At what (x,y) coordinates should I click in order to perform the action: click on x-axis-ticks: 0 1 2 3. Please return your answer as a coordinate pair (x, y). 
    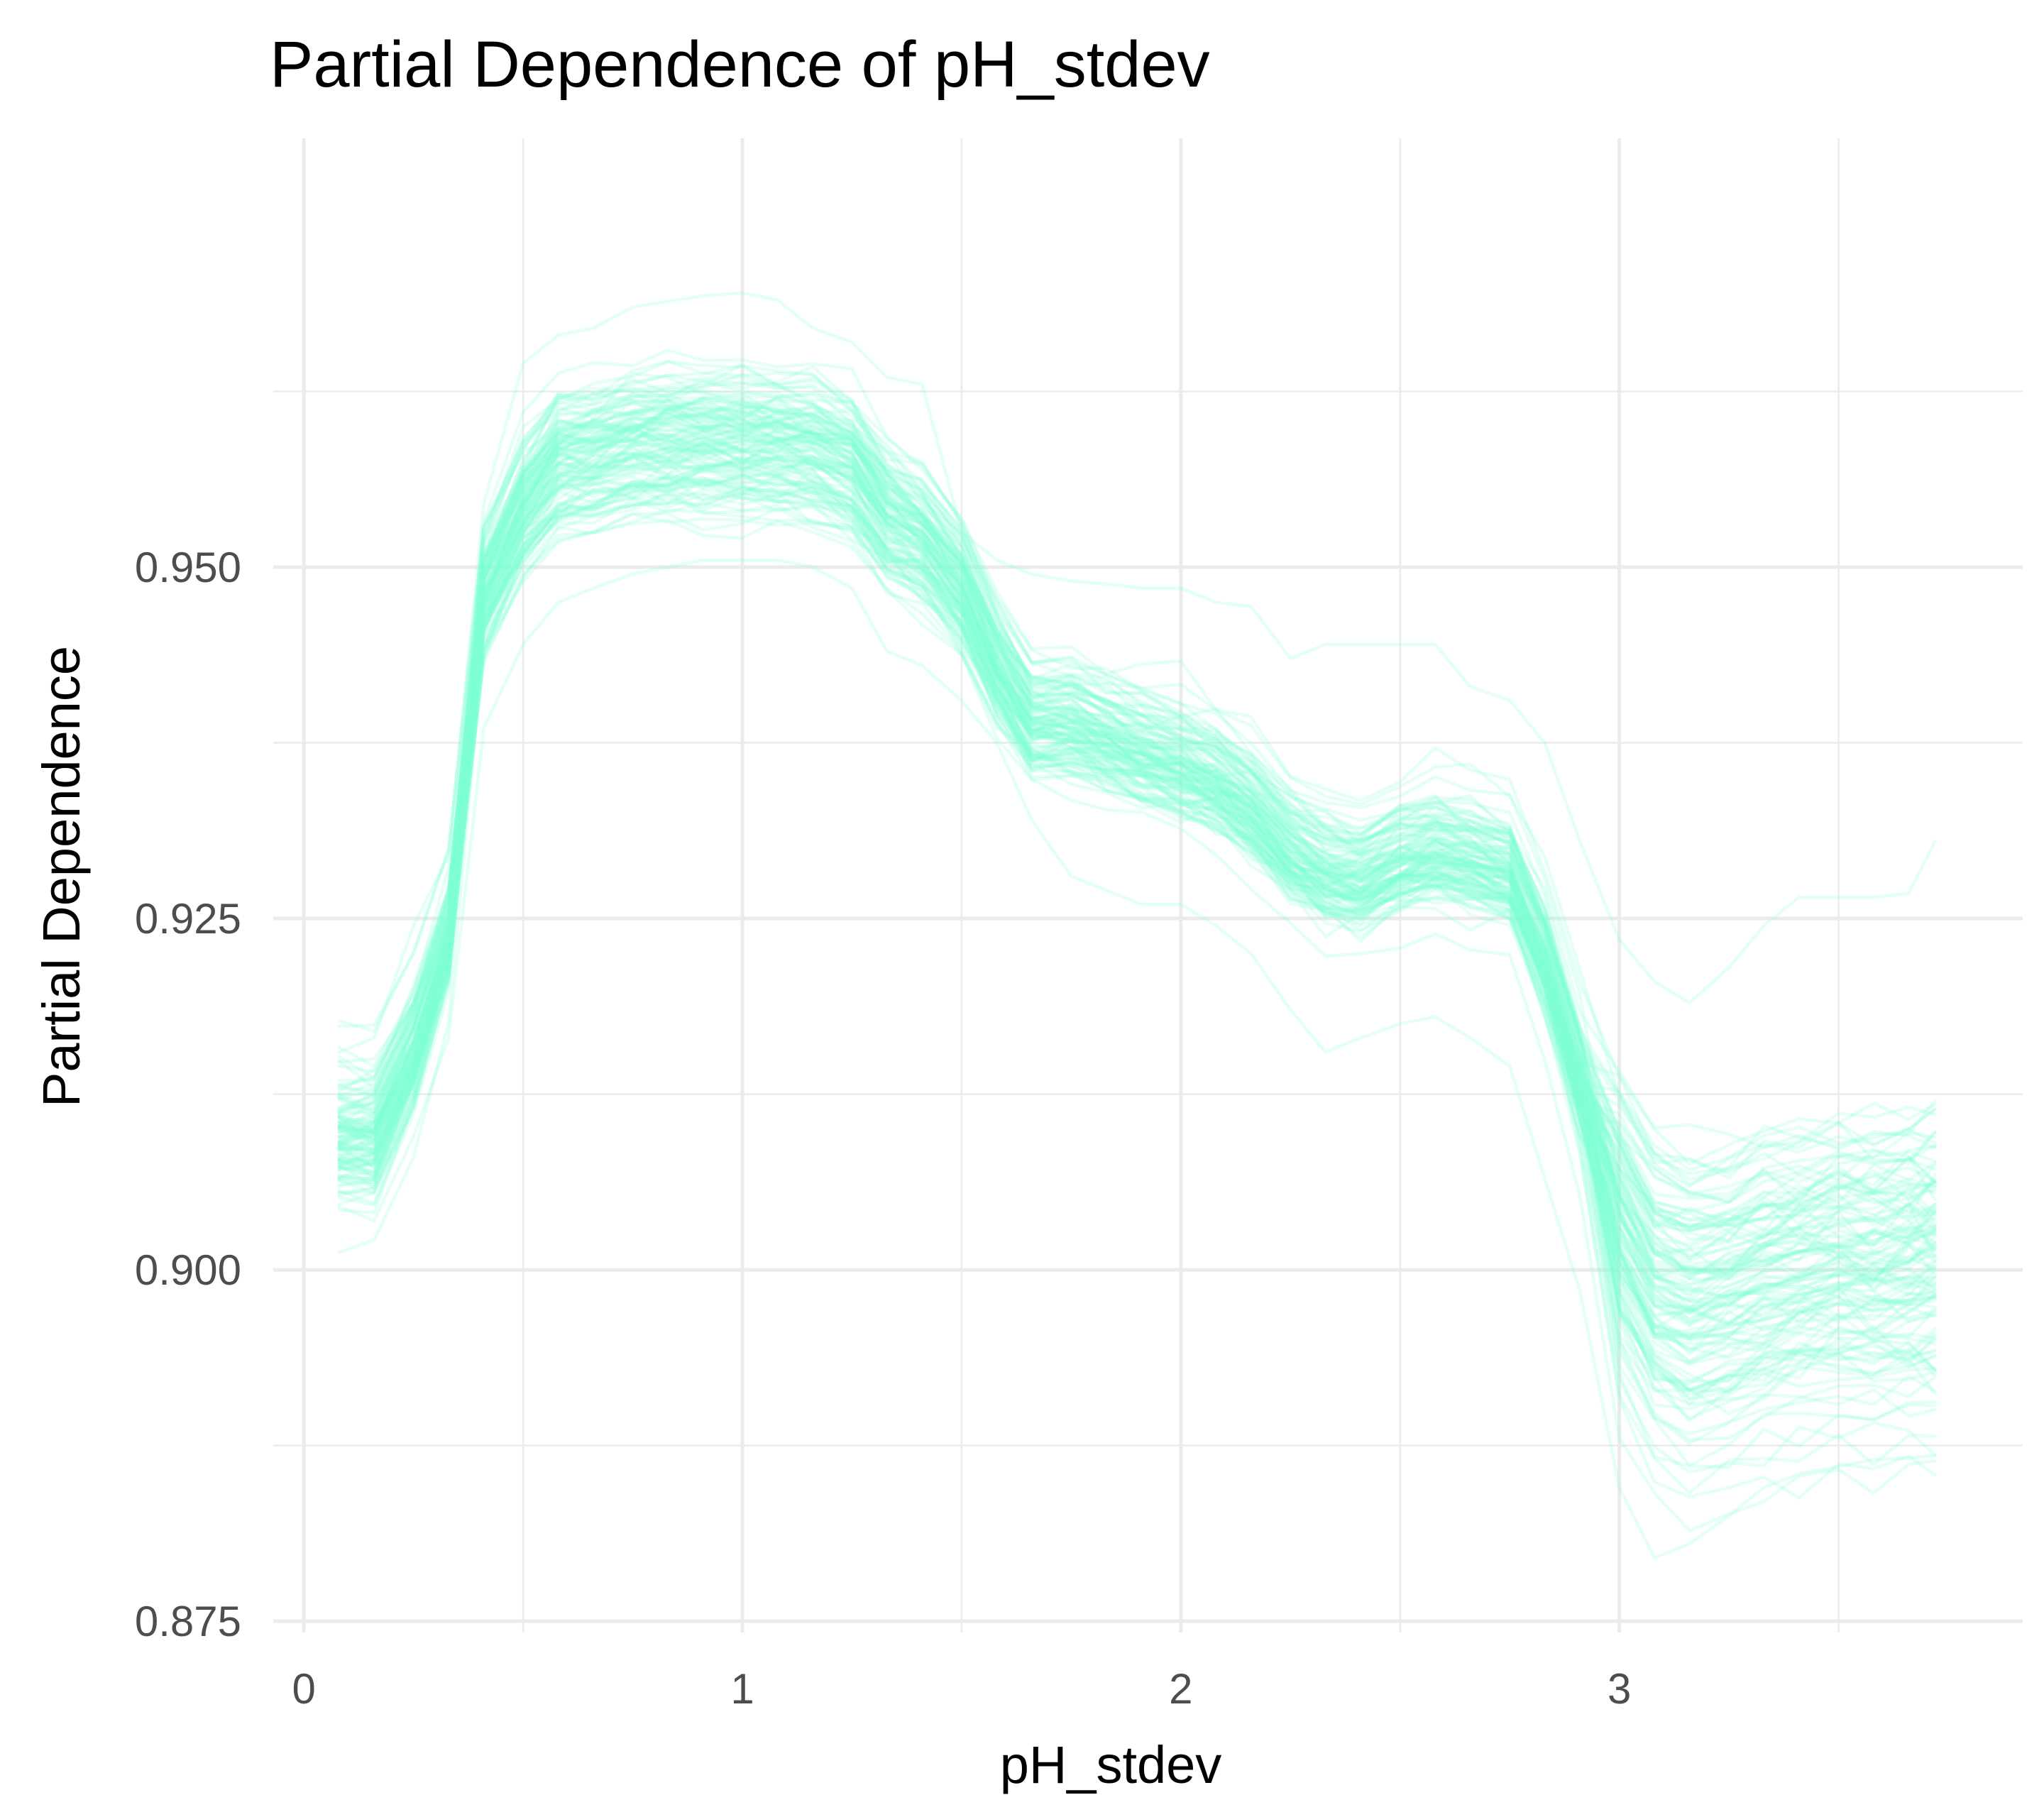
    Looking at the image, I should click on (962, 1689).